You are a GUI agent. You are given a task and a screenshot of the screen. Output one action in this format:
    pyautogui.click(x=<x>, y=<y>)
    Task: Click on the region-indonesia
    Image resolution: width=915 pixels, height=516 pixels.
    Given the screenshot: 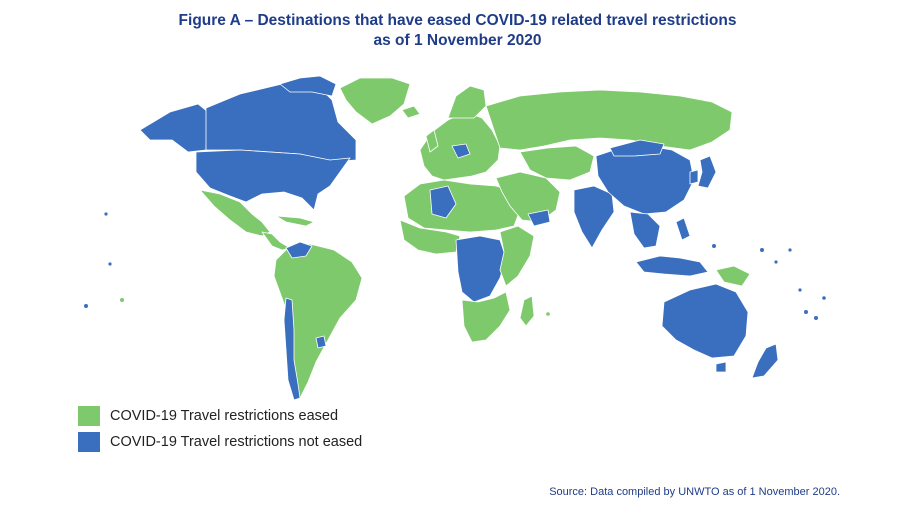 What is the action you would take?
    pyautogui.click(x=672, y=266)
    